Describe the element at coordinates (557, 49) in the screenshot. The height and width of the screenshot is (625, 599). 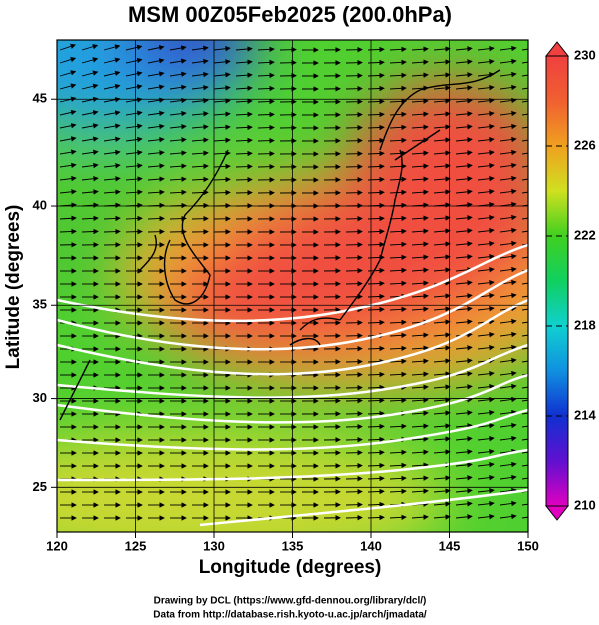
I see `colorbar-extend` at that location.